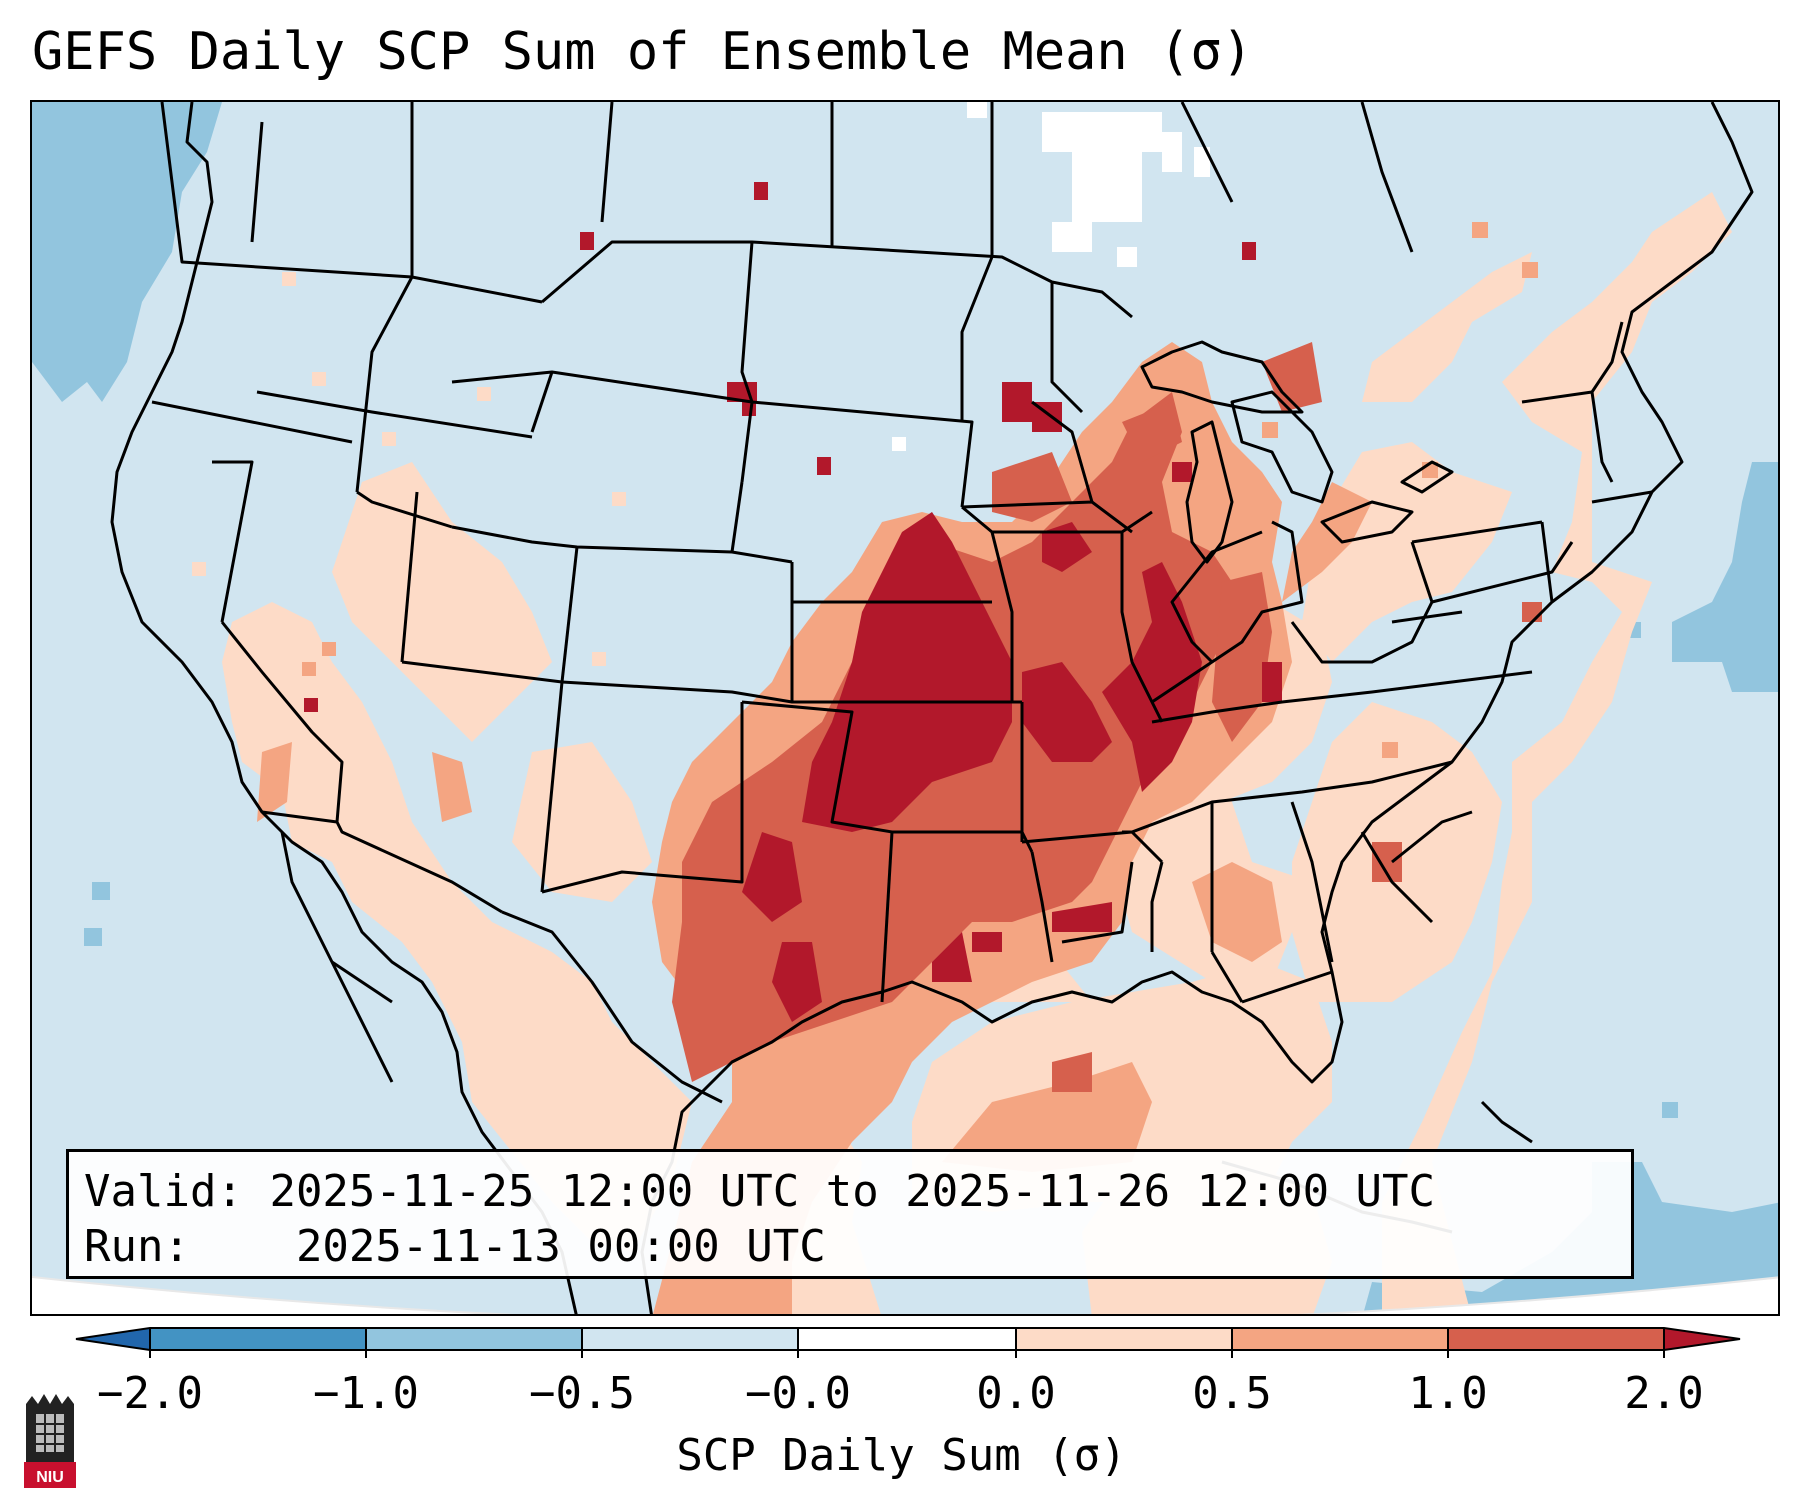 Image resolution: width=1803 pixels, height=1506 pixels. What do you see at coordinates (582, 1393) in the screenshot?
I see `colorbar-tick-label: −0.5` at bounding box center [582, 1393].